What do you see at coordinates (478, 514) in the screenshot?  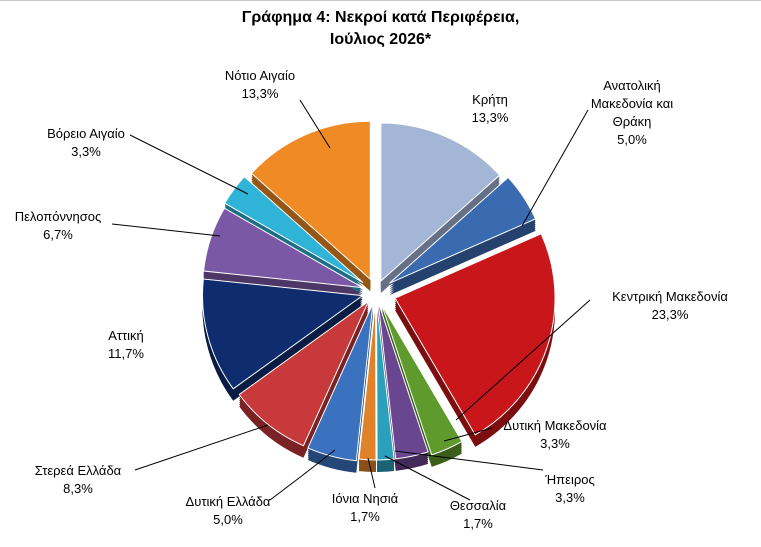 I see `slice-label-5: Θεσσαλία 1,7%` at bounding box center [478, 514].